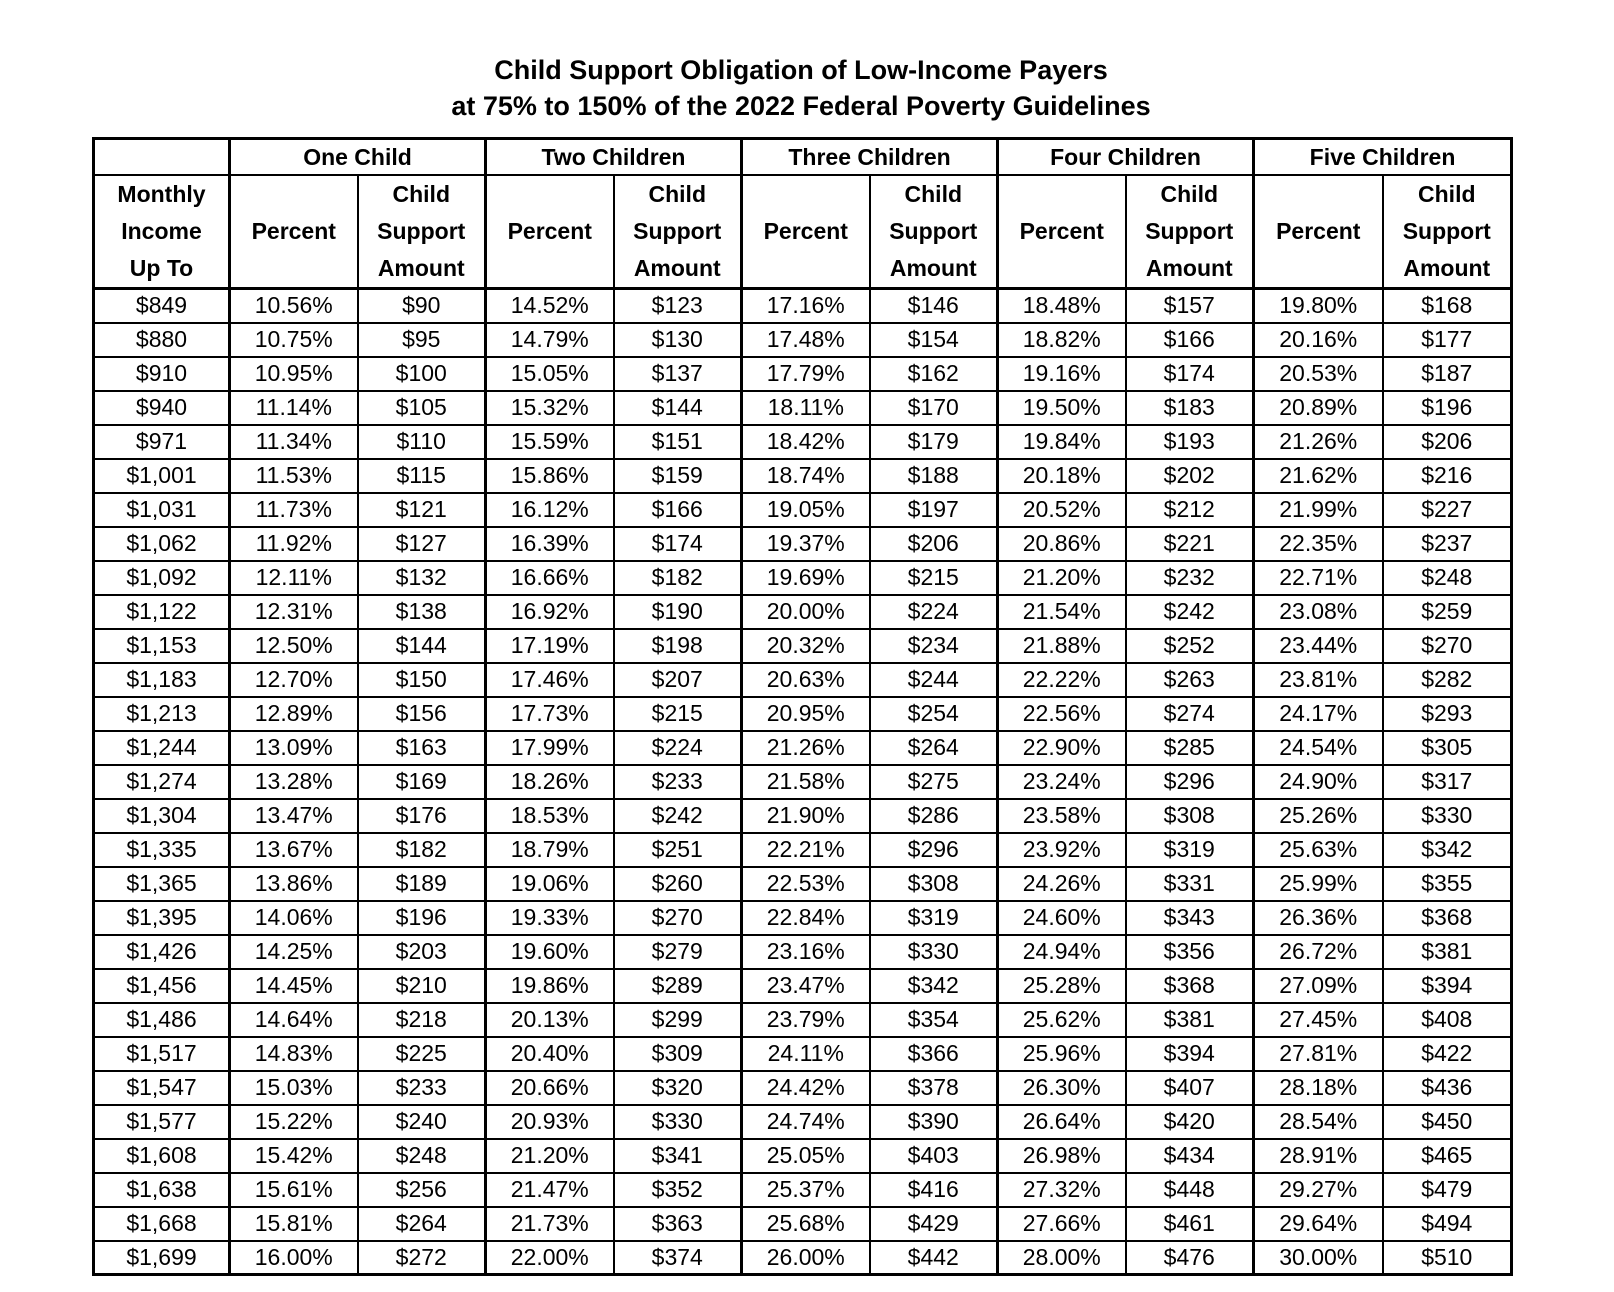  Describe the element at coordinates (549, 306) in the screenshot. I see `percent-cell: 14.52%` at that location.